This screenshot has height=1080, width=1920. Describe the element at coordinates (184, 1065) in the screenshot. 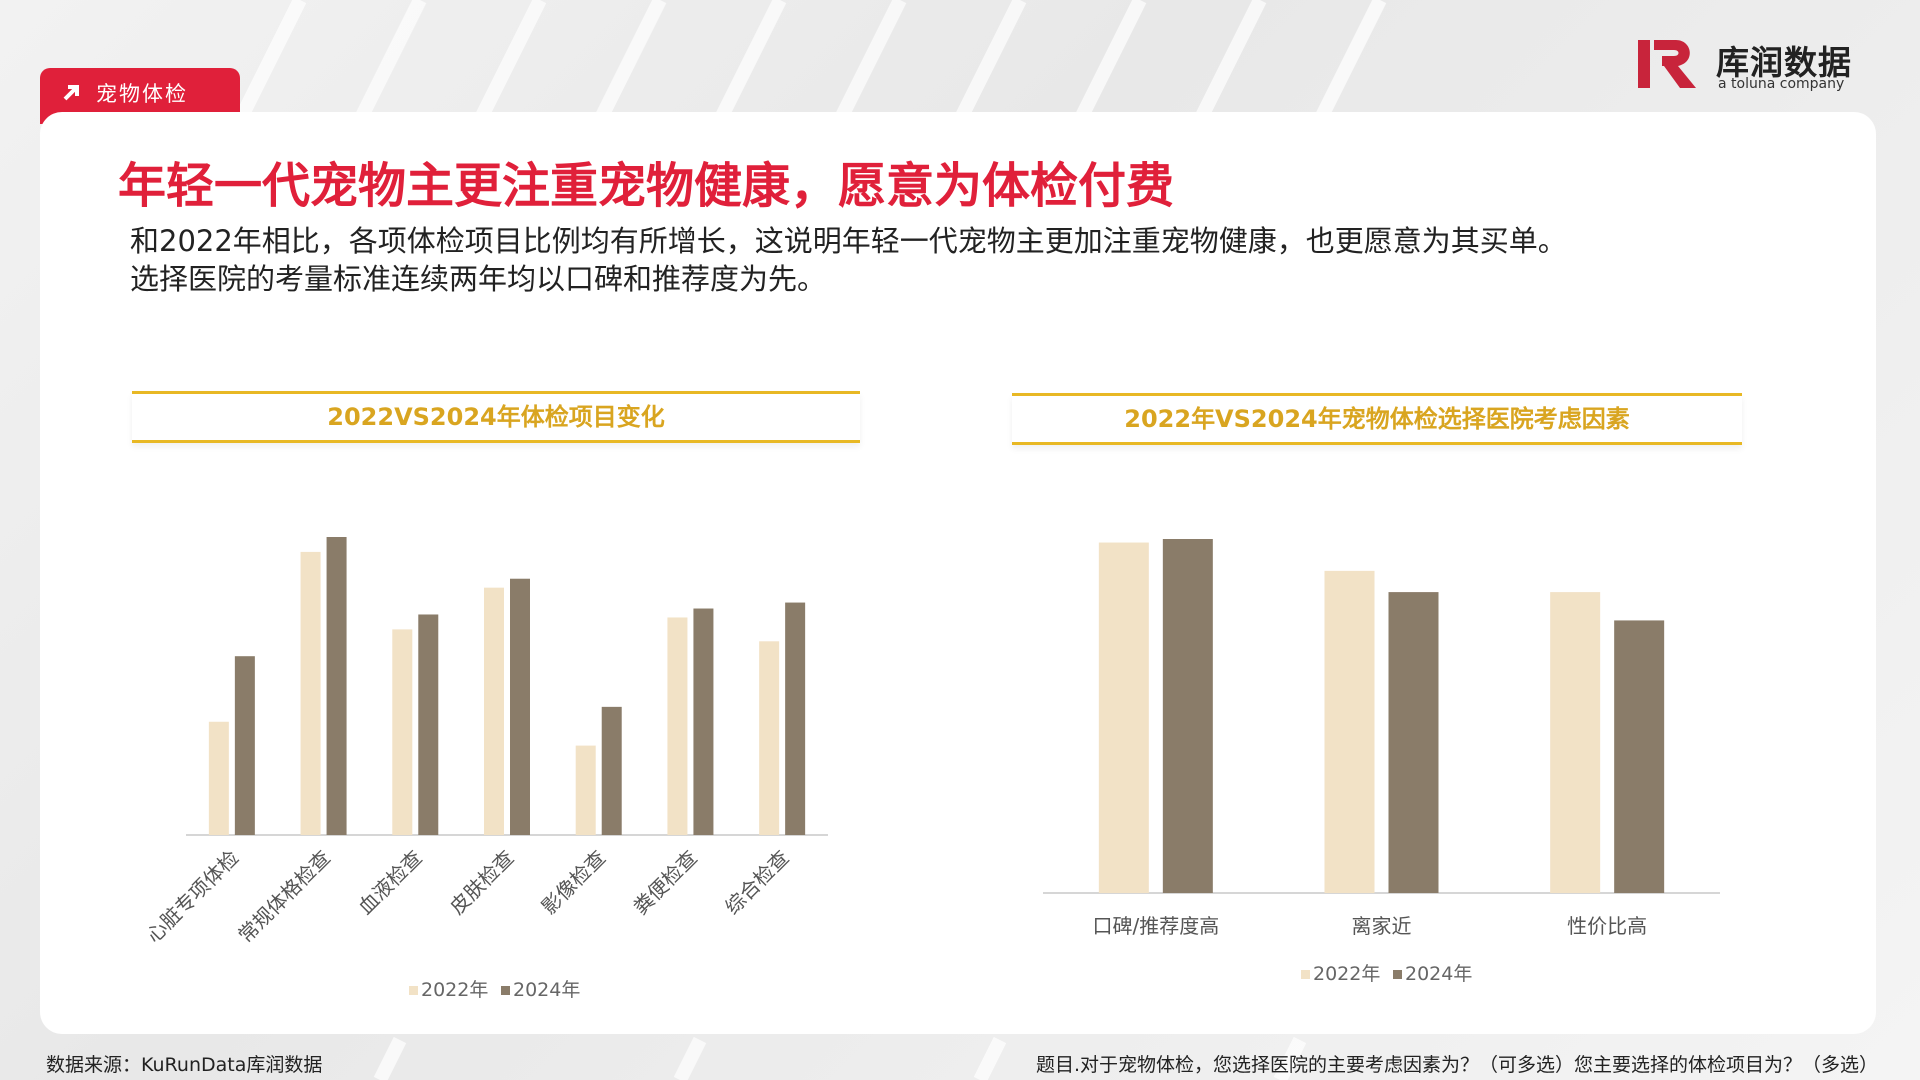

I see `data-source: 数据来源：KuRunData库润数据` at that location.